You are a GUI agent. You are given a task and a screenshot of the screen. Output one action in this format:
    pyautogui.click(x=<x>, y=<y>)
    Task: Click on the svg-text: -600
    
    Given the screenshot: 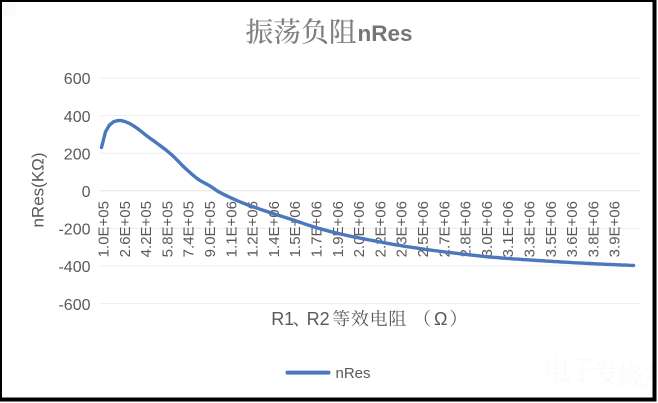 What is the action you would take?
    pyautogui.click(x=74, y=305)
    